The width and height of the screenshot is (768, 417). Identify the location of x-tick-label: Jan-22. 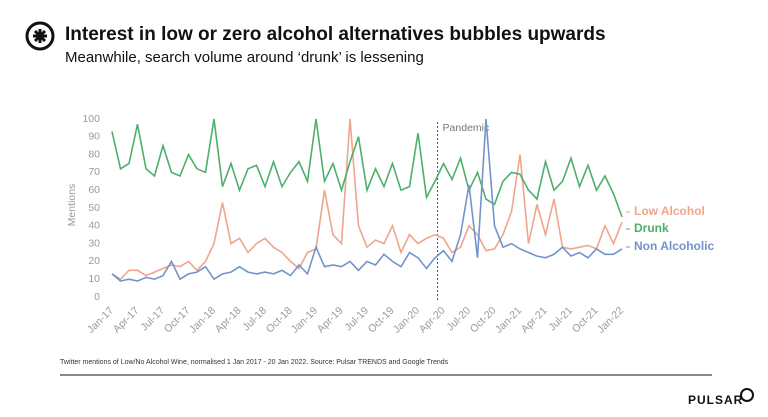
(610, 319).